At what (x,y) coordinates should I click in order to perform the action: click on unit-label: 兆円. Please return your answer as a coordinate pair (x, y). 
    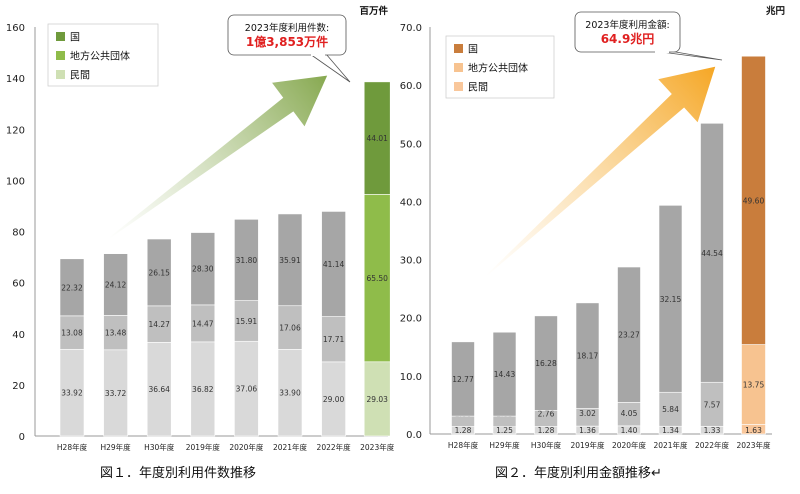
    Looking at the image, I should click on (775, 11).